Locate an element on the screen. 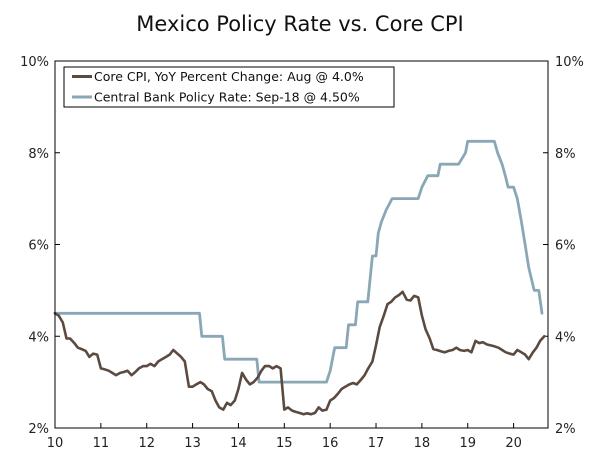 The image size is (600, 461). y-tick-label-right-2: 2% is located at coordinates (565, 429).